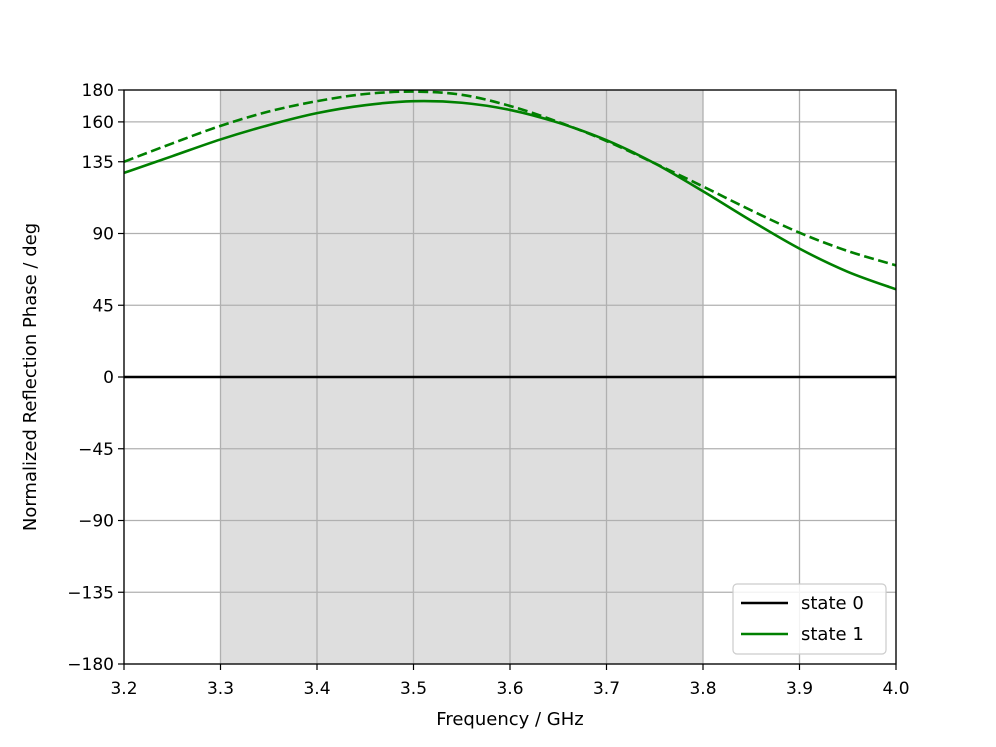 Image resolution: width=996 pixels, height=747 pixels. Describe the element at coordinates (98, 91) in the screenshot. I see `y-tick-label: 180` at that location.